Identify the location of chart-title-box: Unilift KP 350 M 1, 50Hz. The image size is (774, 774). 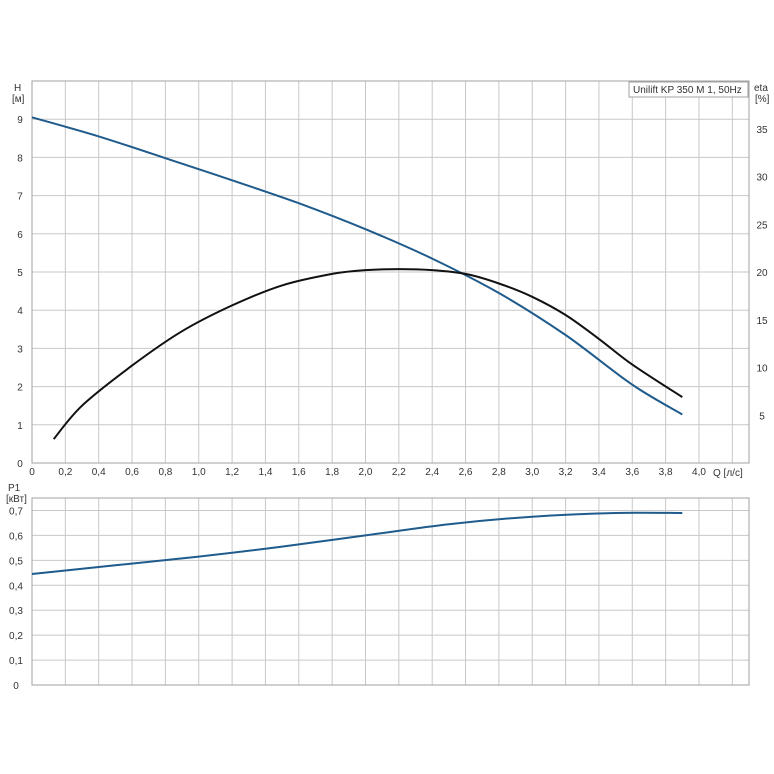
(688, 89).